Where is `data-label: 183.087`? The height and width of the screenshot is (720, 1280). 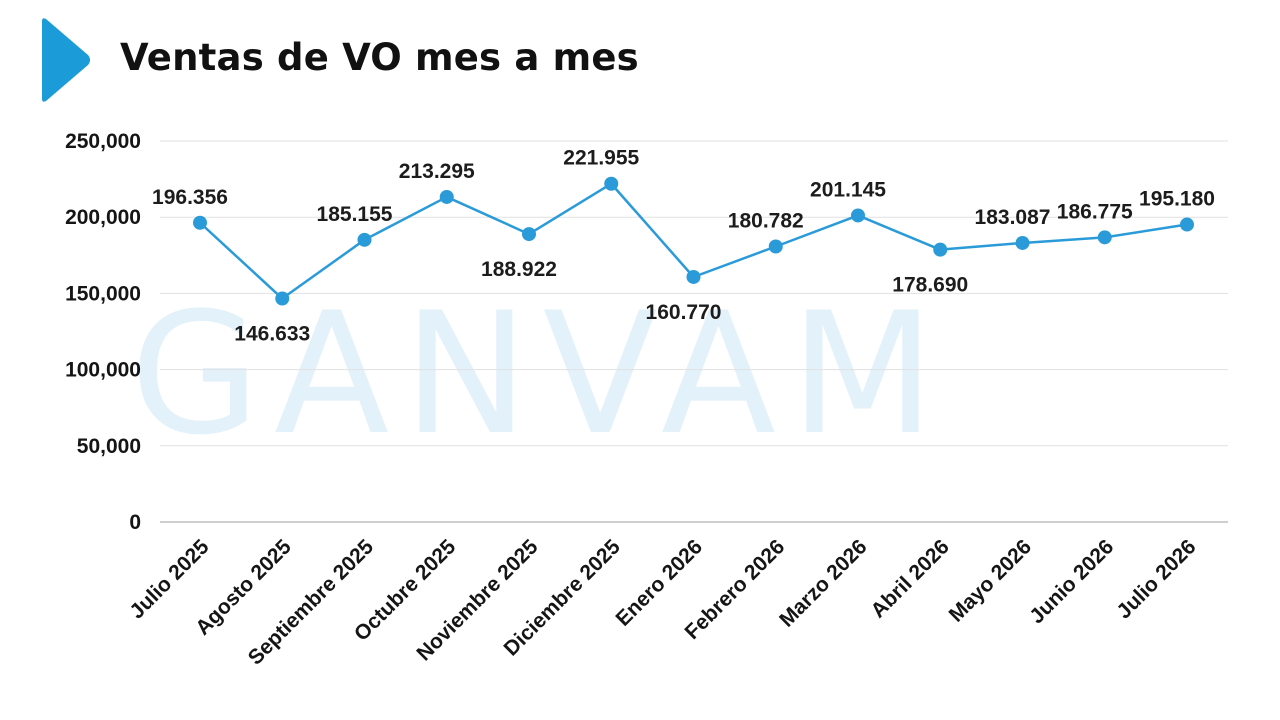 data-label: 183.087 is located at coordinates (1013, 217).